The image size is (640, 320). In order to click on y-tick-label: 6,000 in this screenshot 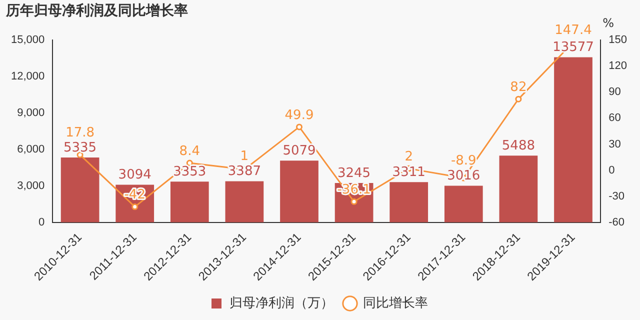, I will do `click(31, 149)`.